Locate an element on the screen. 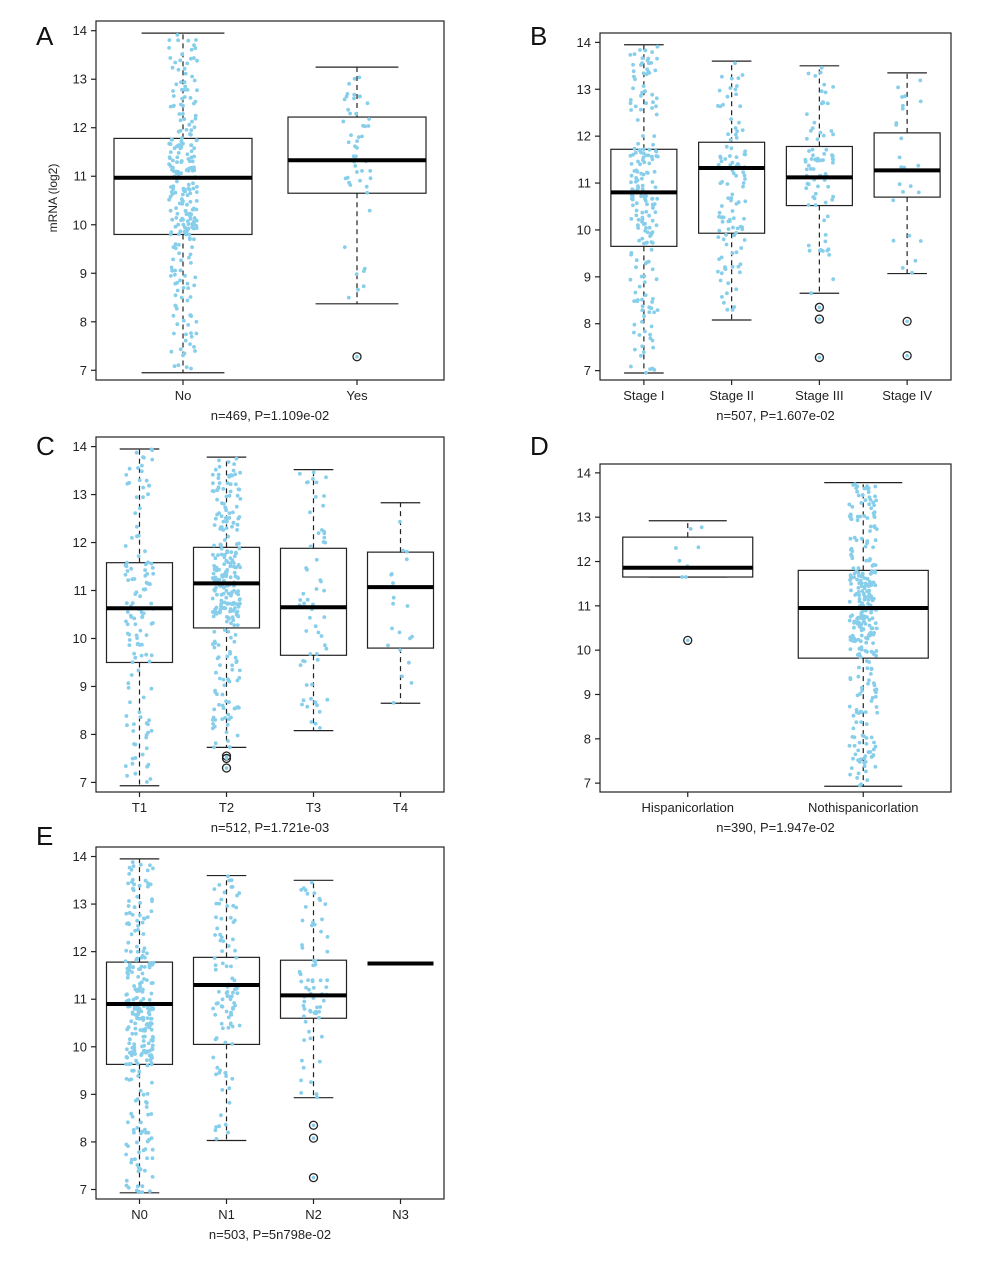 Image resolution: width=1000 pixels, height=1269 pixels. y-tick-label: 10 is located at coordinates (584, 650).